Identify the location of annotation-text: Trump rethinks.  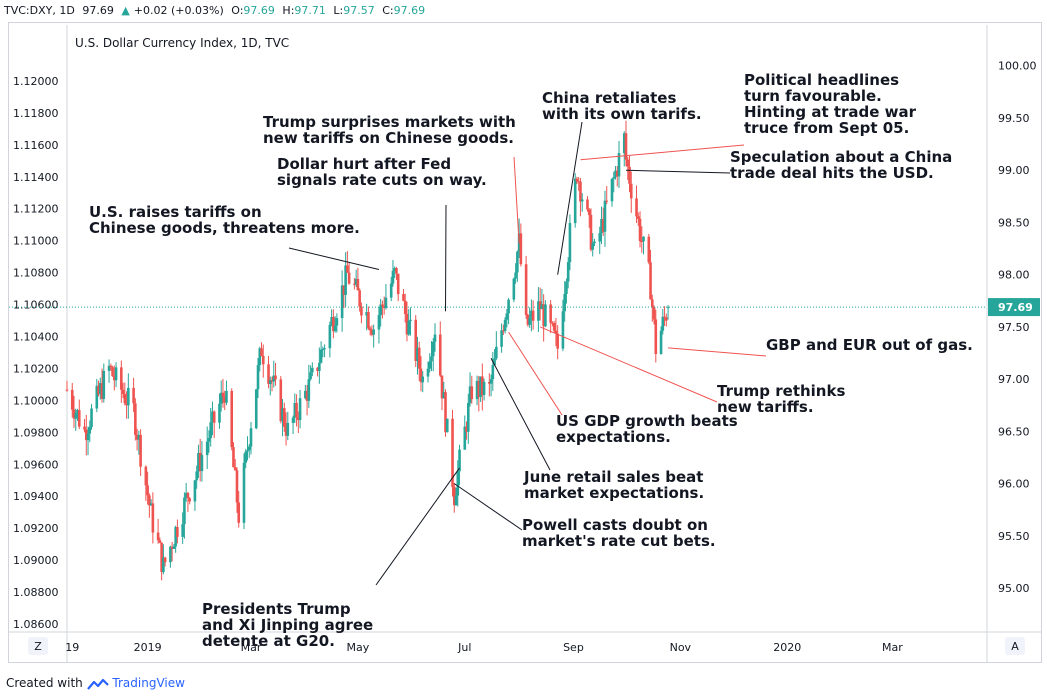
(781, 391).